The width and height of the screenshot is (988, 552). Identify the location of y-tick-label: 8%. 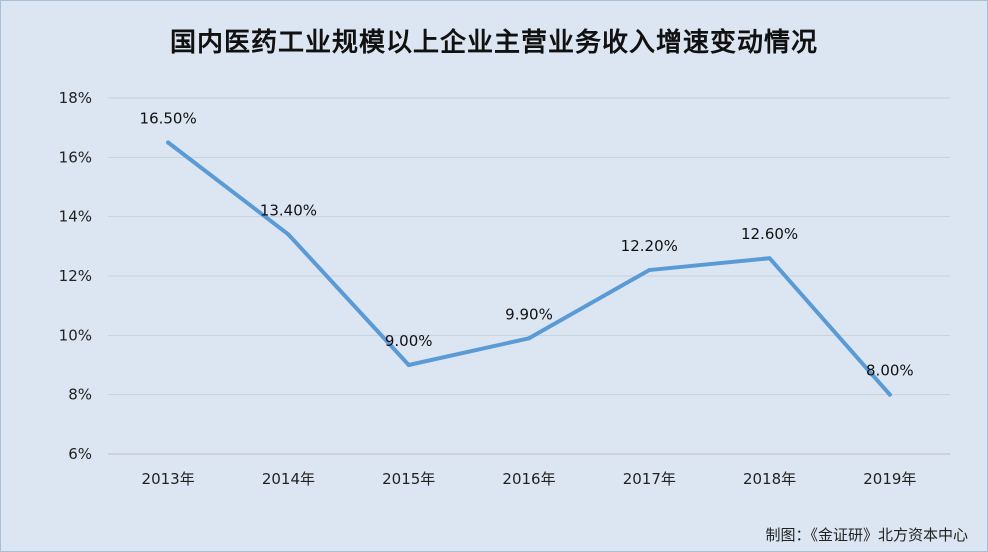
(80, 395).